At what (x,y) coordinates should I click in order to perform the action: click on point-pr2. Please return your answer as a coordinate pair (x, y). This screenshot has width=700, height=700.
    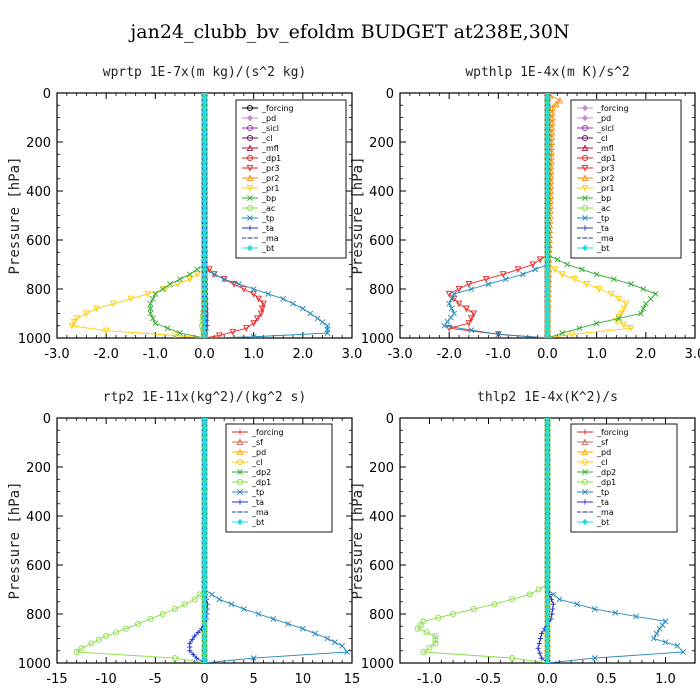
    Looking at the image, I should click on (560, 100).